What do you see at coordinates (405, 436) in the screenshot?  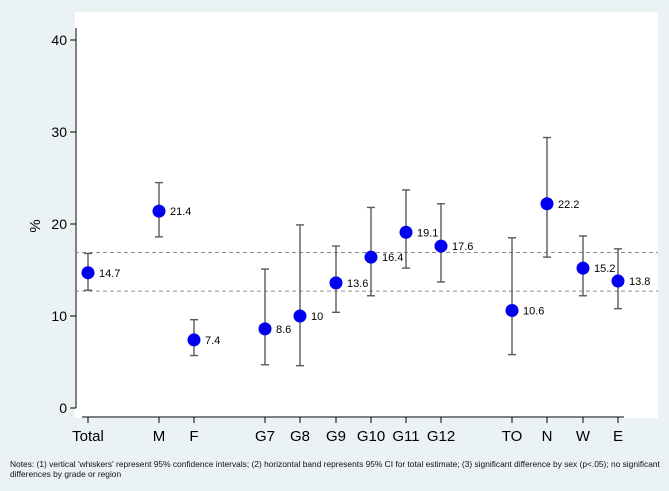 I see `x-tick-label: G11` at bounding box center [405, 436].